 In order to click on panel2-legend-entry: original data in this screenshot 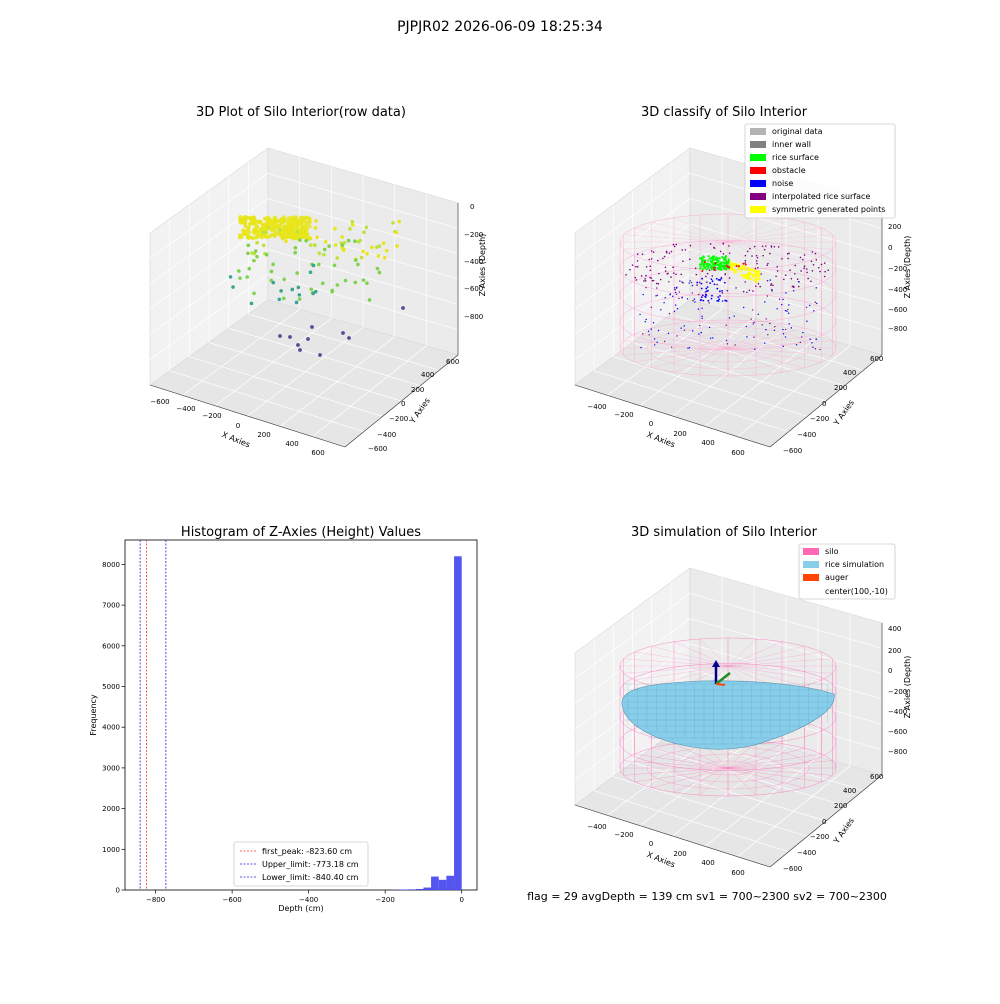, I will do `click(786, 131)`.